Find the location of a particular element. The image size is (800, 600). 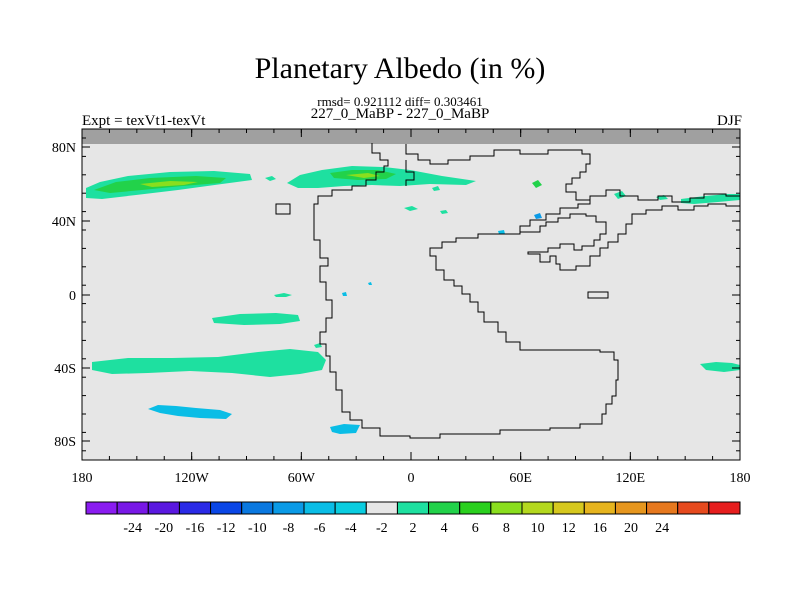

contour-green-east-patch is located at coordinates (537, 184).